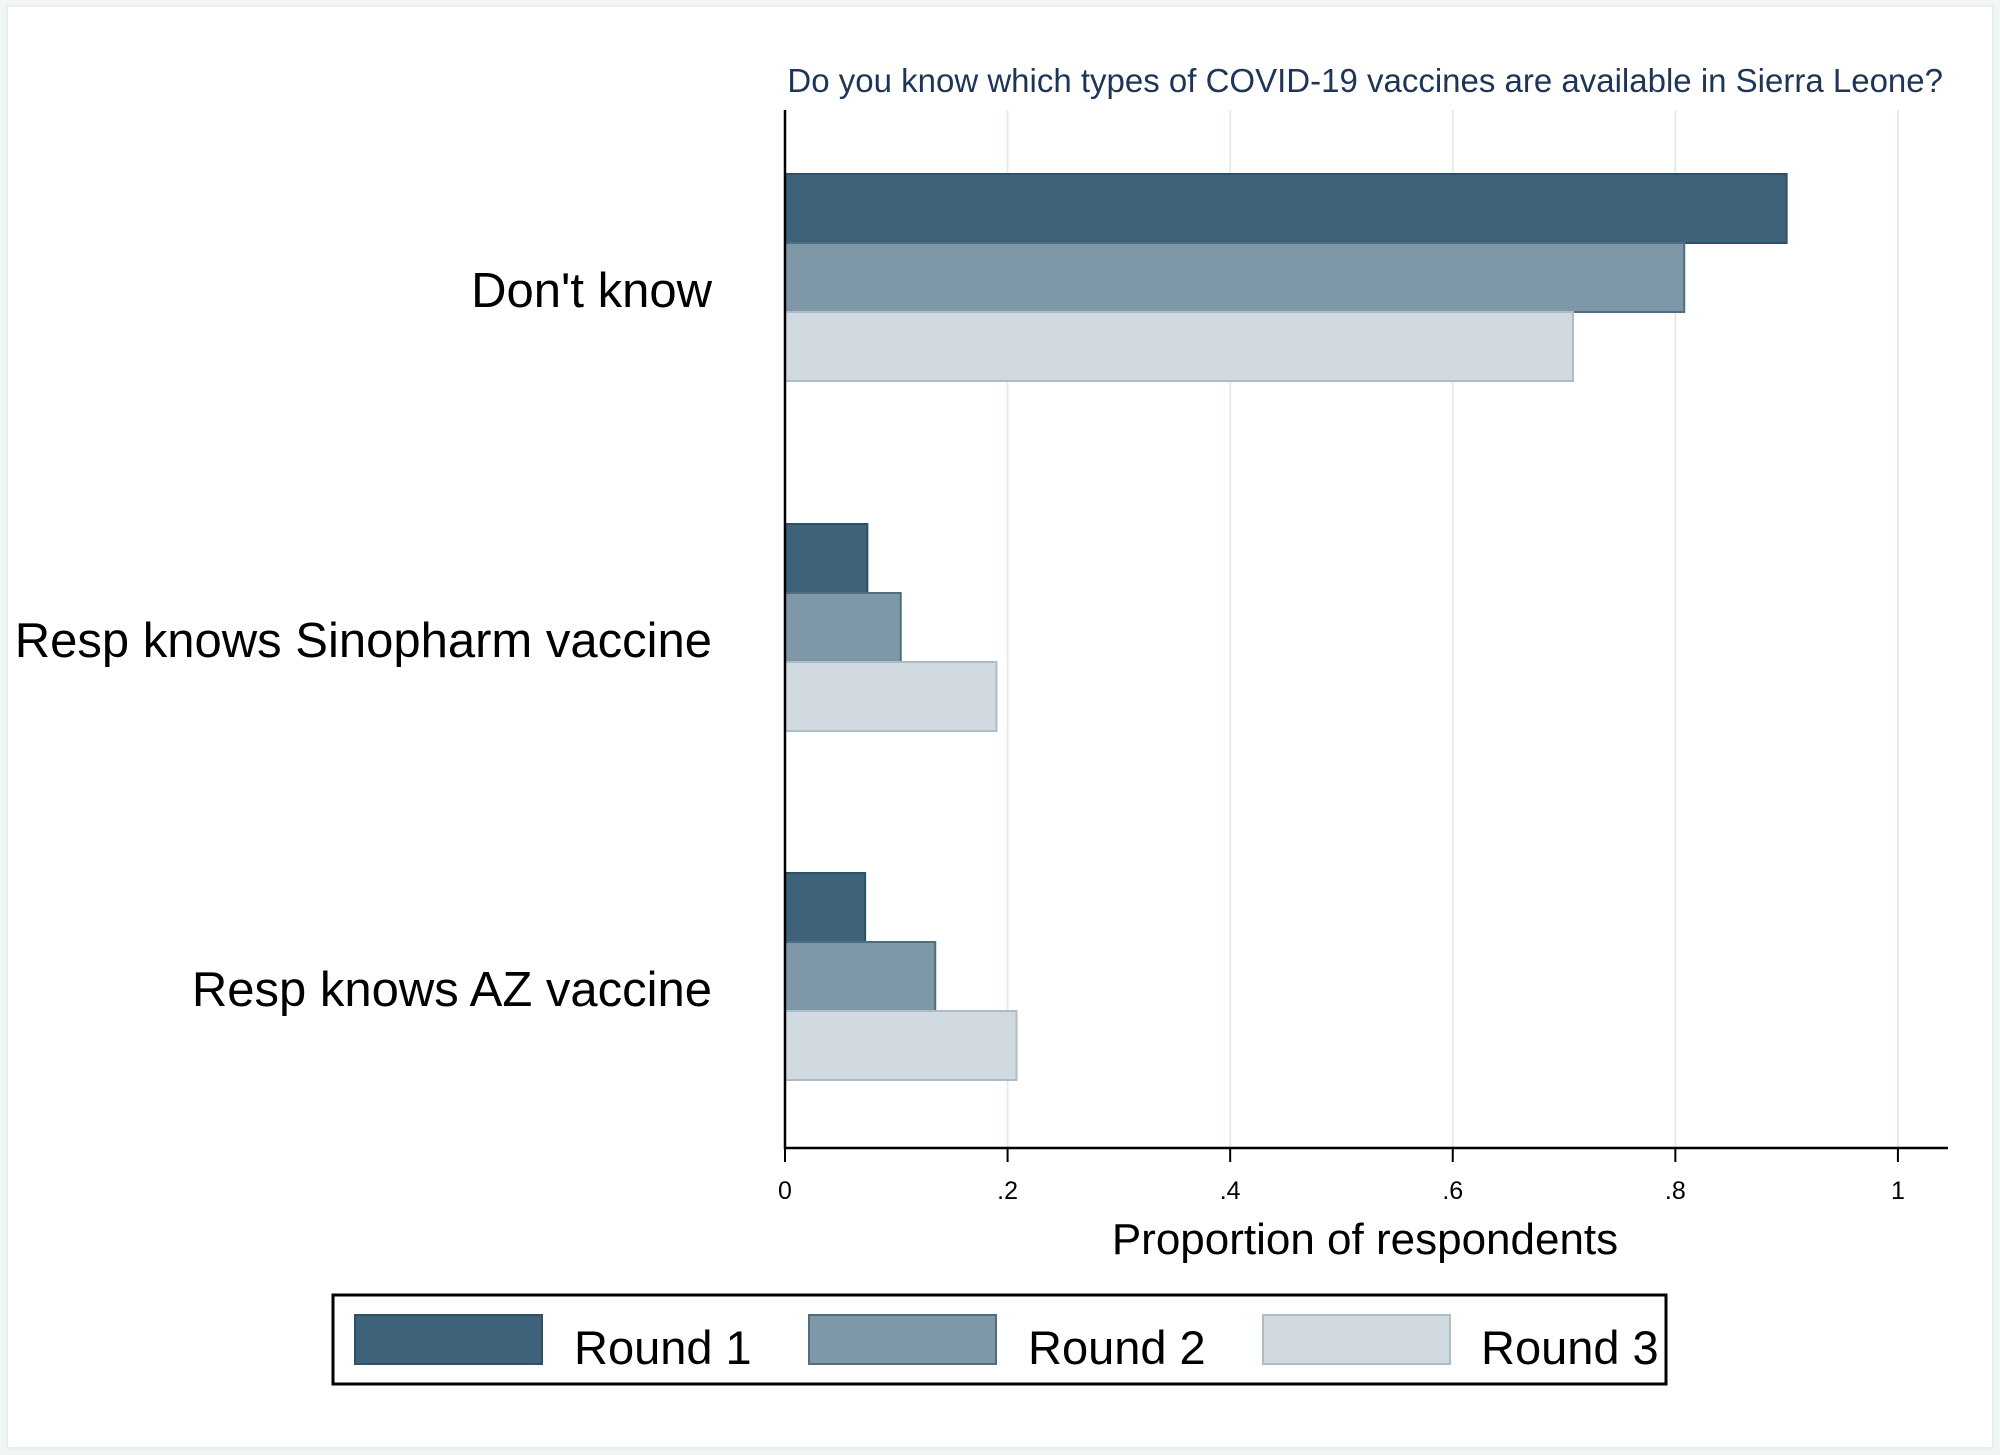  Describe the element at coordinates (1365, 1239) in the screenshot. I see `x-axis-title: Proportion of respondents` at that location.